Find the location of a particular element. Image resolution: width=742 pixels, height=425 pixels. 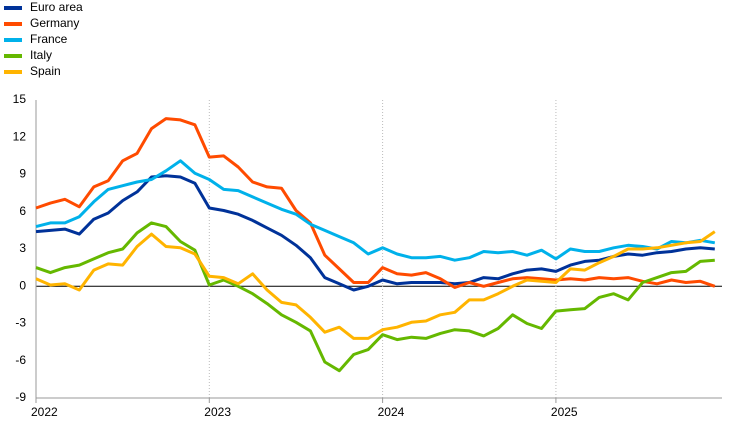

x-tick-label: 2023 is located at coordinates (217, 412).